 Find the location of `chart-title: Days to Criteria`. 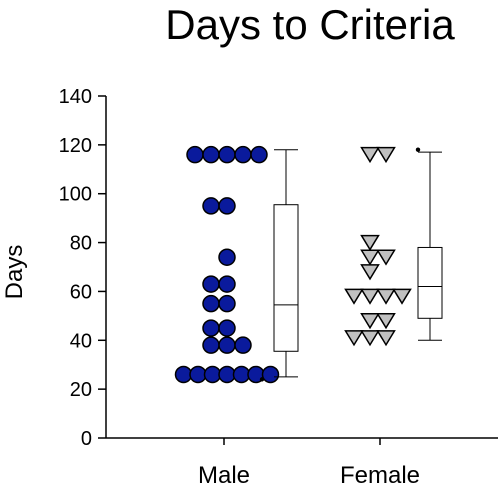

chart-title: Days to Criteria is located at coordinates (310, 24).